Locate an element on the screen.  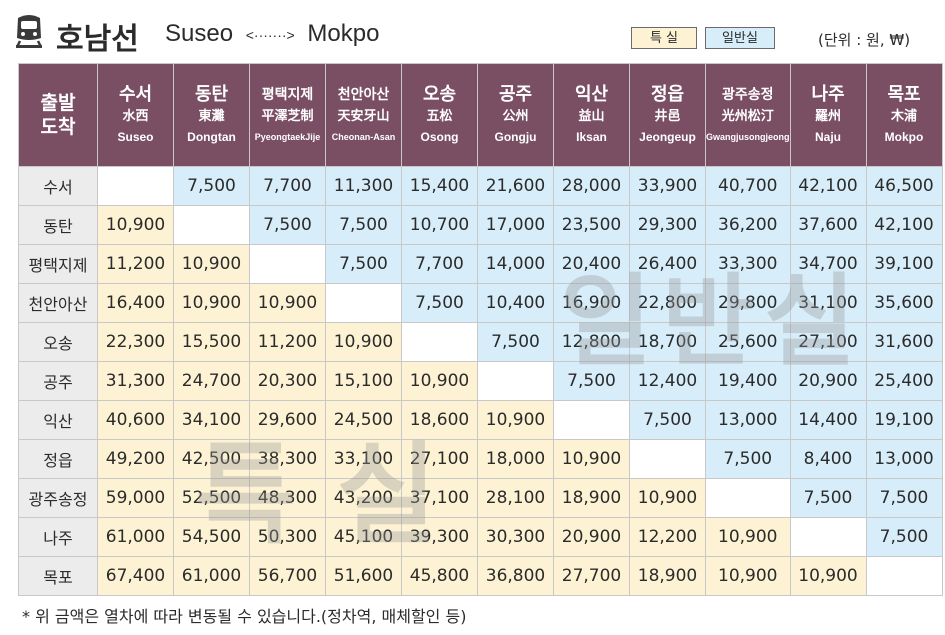
station-name-en: Gwangjusongjeong is located at coordinates (748, 137).